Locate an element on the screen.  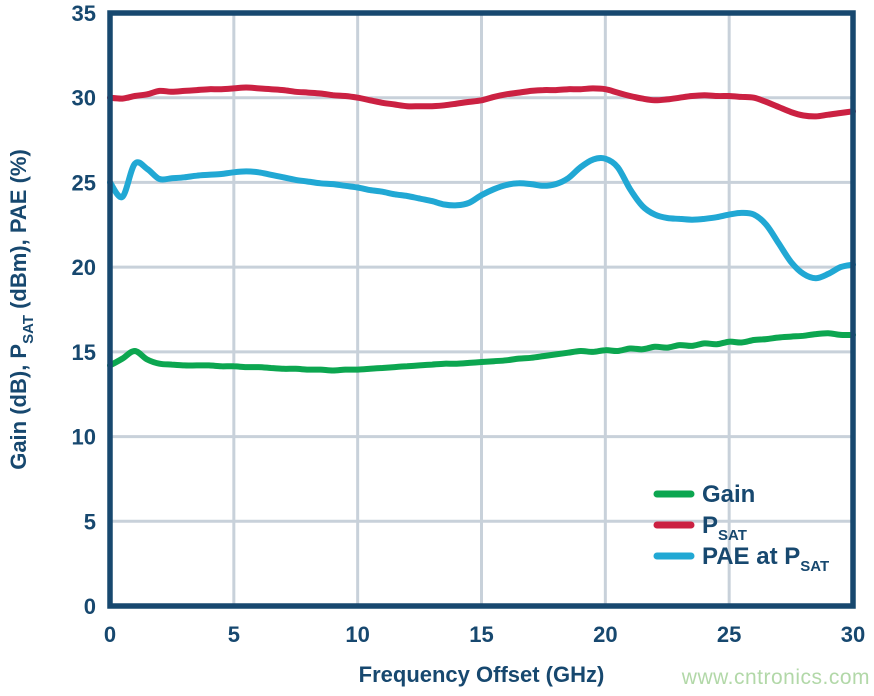
x-tick-label-5: 5 is located at coordinates (234, 634).